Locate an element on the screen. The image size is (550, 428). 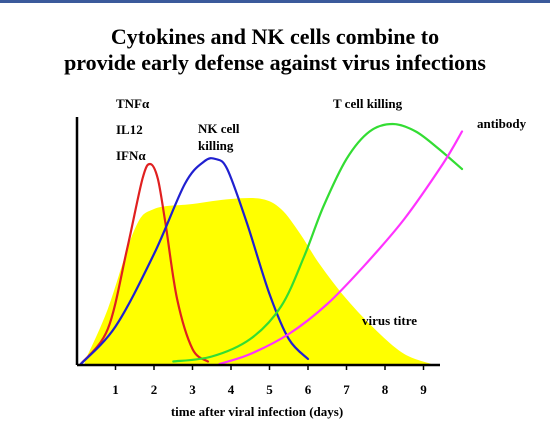
x-tick-label: 6 is located at coordinates (308, 389).